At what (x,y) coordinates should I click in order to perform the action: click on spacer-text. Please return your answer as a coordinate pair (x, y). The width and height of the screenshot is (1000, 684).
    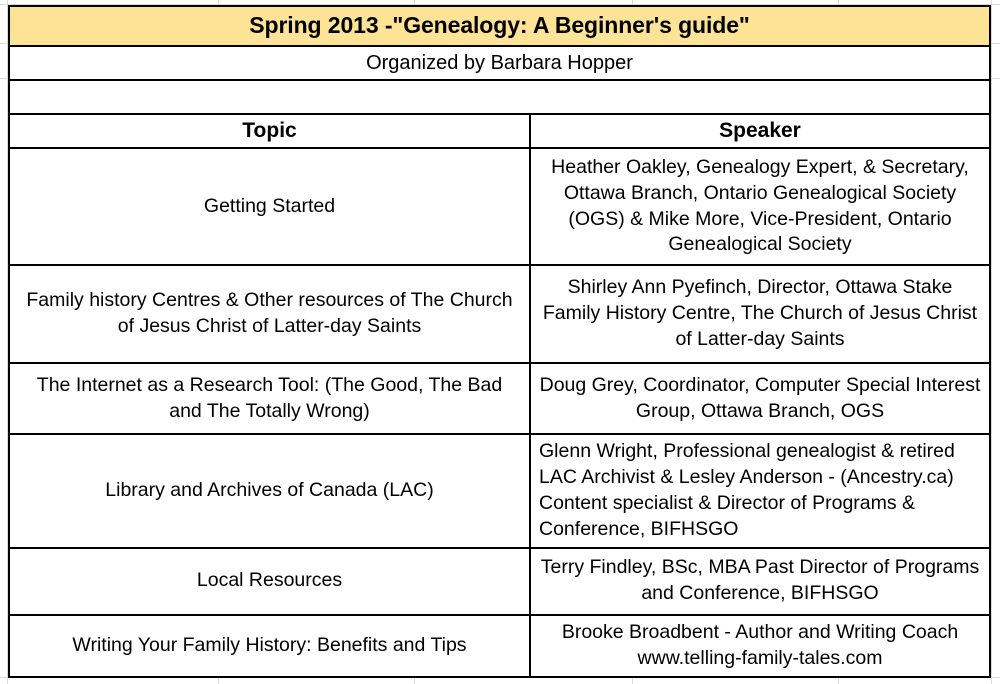
    Looking at the image, I should click on (499, 97).